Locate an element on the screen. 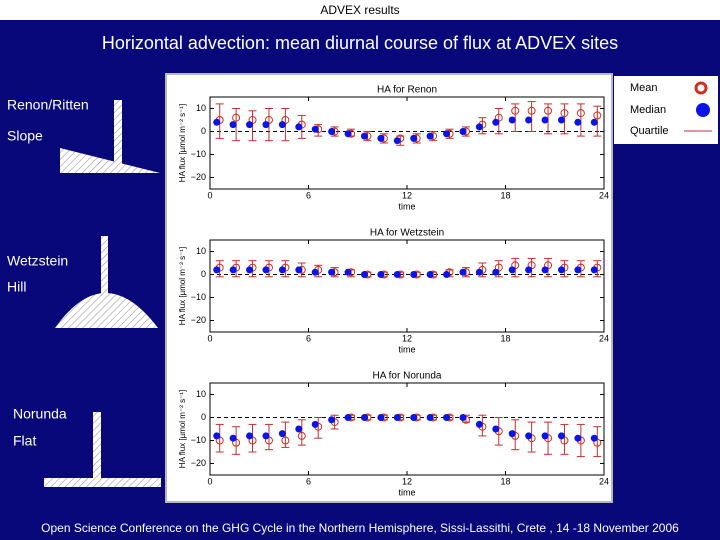 This screenshot has width=720, height=540. site-label: Wetzstein is located at coordinates (37, 261).